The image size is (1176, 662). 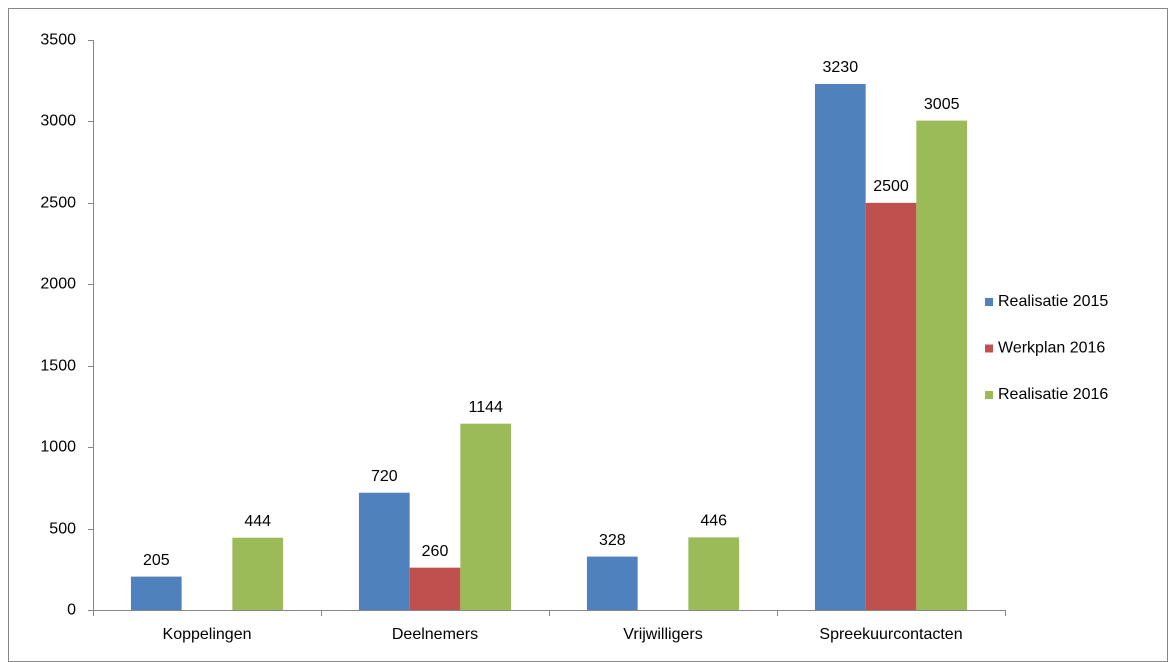 I want to click on data-label: 1144, so click(x=485, y=407).